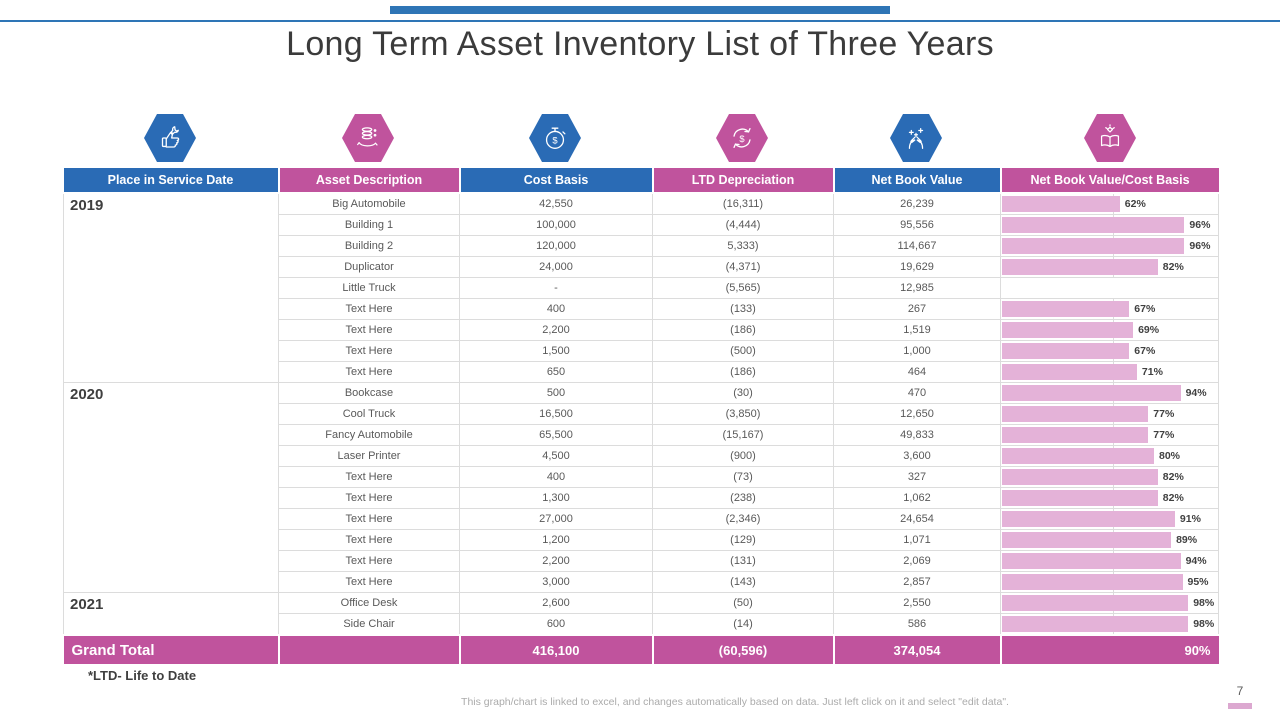 This screenshot has width=1280, height=720. I want to click on ltd-footnote: *LTD- Life to Date, so click(142, 675).